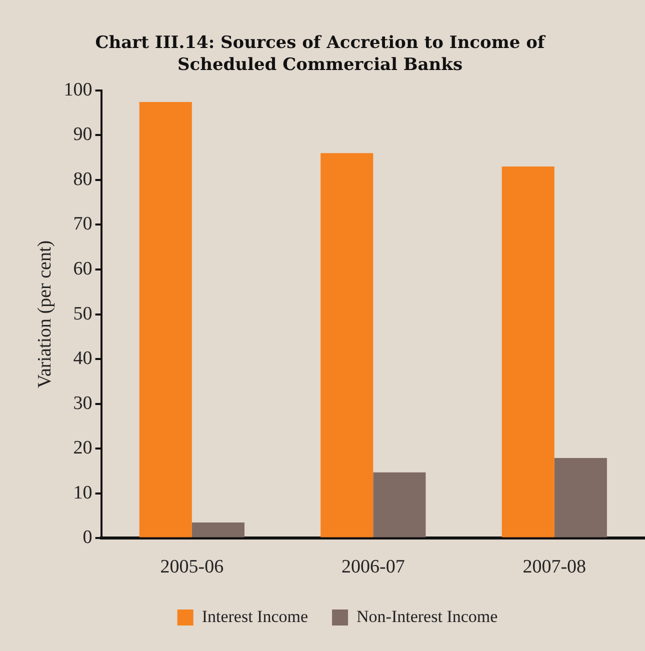  I want to click on legend-label: Interest Income, so click(255, 616).